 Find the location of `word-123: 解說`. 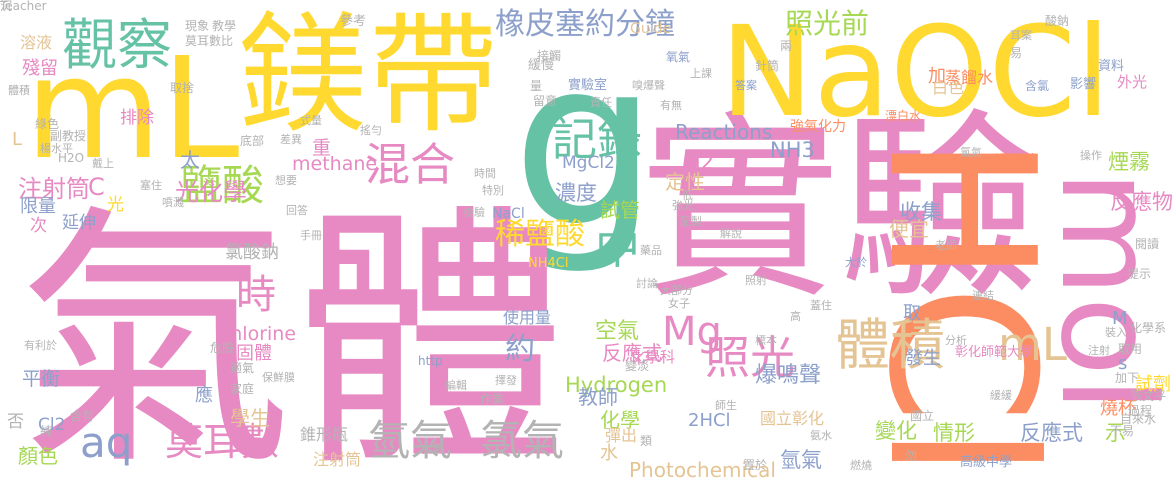

word-123: 解說 is located at coordinates (731, 233).